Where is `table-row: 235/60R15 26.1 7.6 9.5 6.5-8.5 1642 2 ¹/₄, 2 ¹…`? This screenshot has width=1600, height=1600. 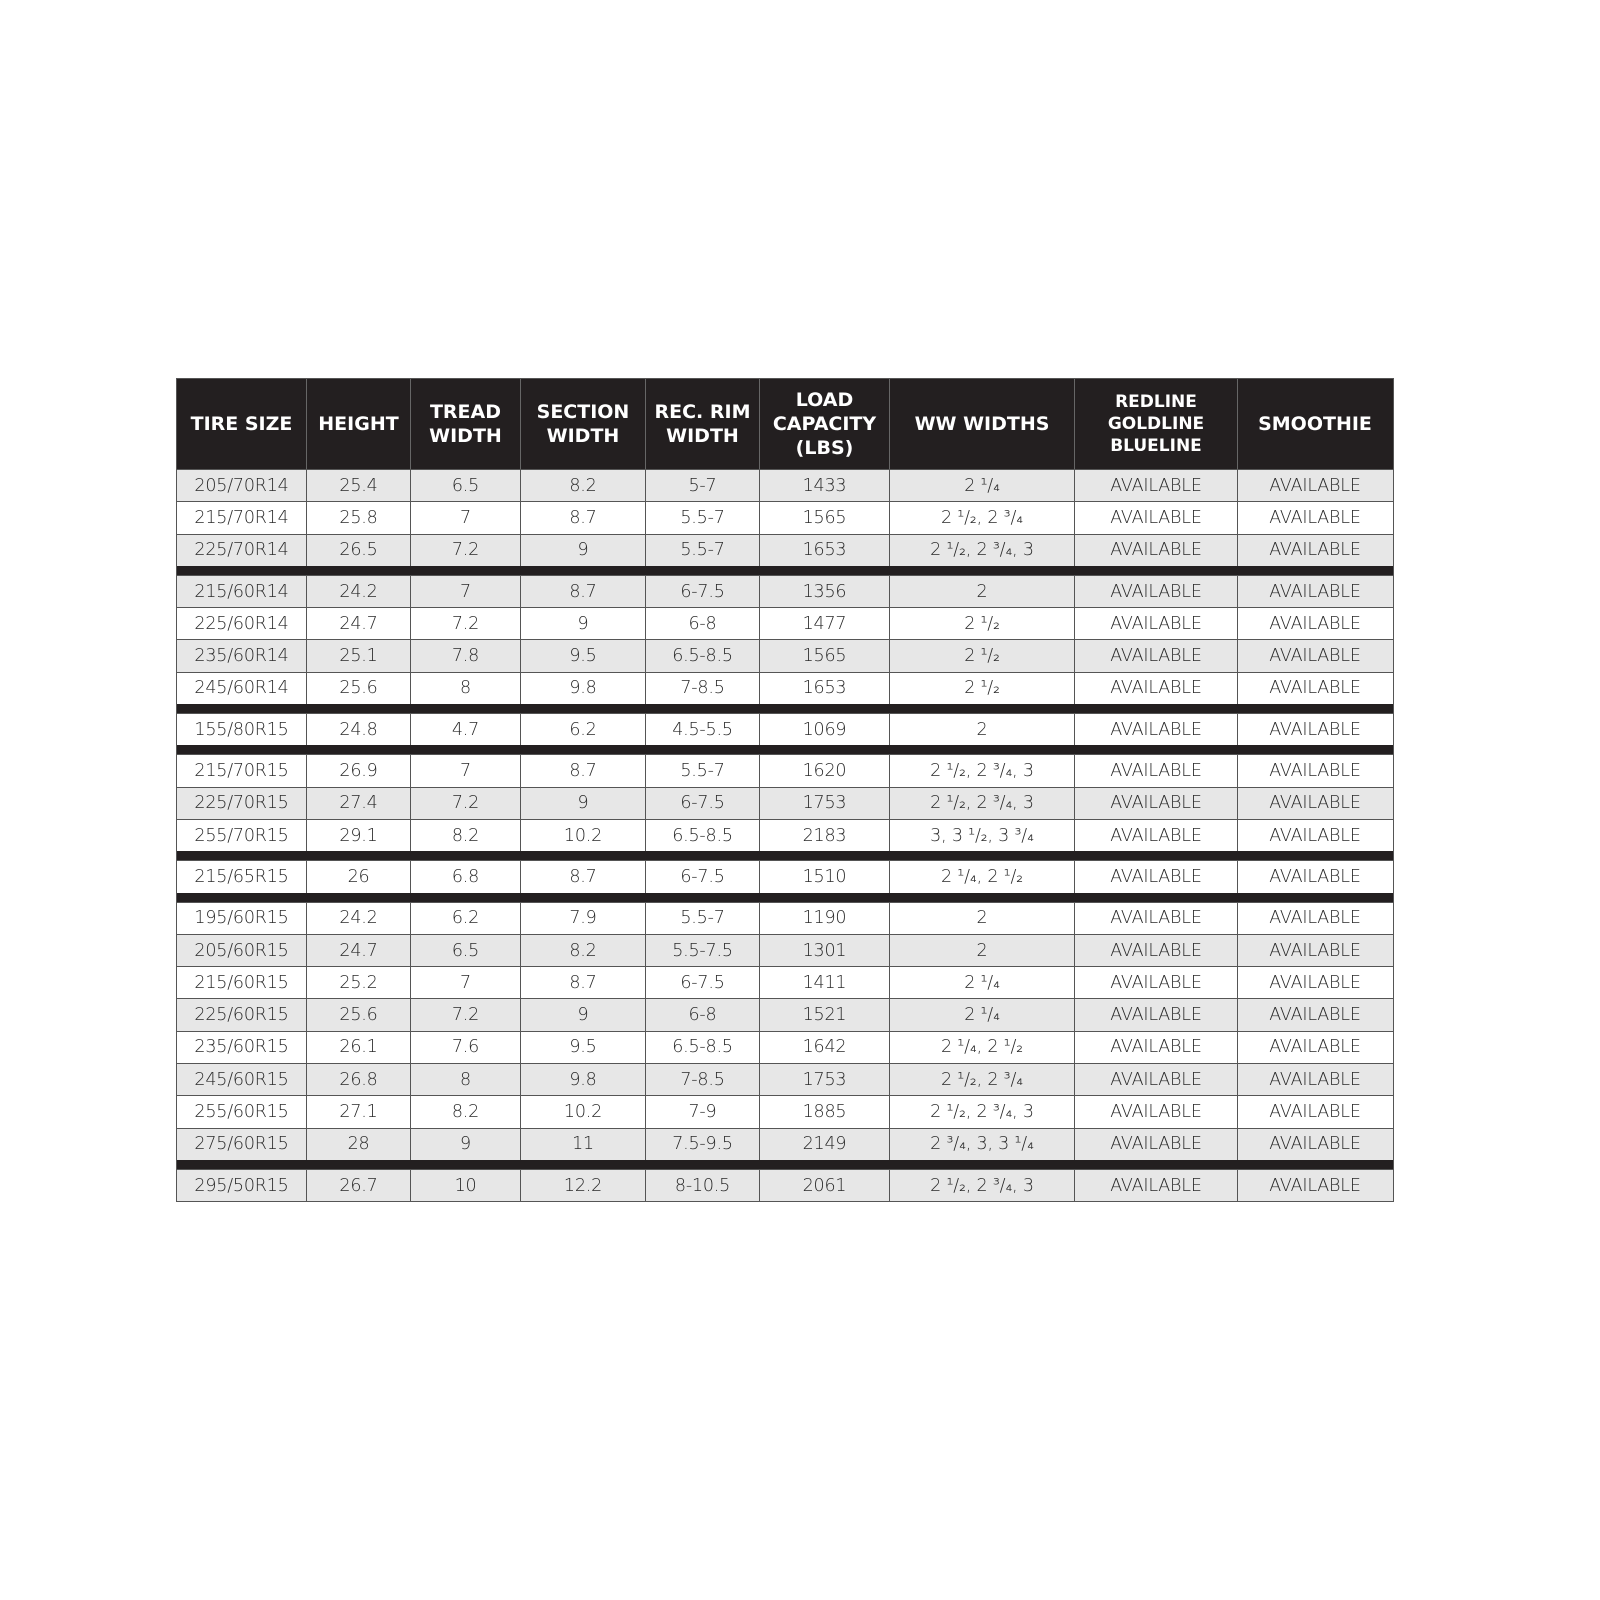 table-row: 235/60R15 26.1 7.6 9.5 6.5-8.5 1642 2 ¹/₄, 2 ¹… is located at coordinates (785, 1047).